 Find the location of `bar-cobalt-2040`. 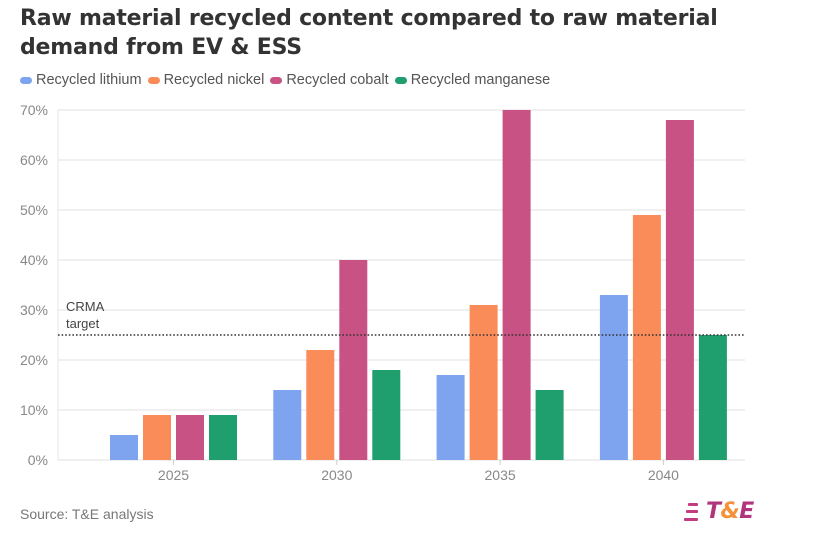

bar-cobalt-2040 is located at coordinates (679, 290).